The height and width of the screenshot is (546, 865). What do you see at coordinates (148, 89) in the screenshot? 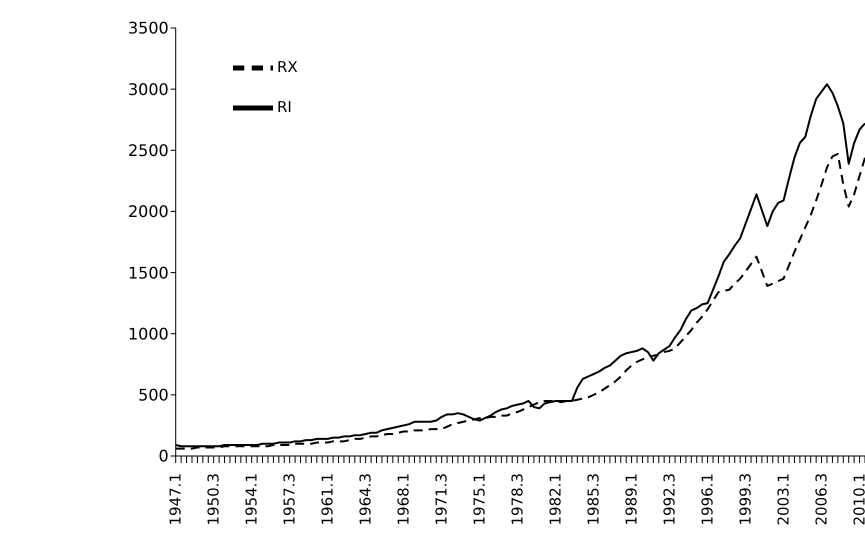
I see `y-tick-label: 3000` at bounding box center [148, 89].